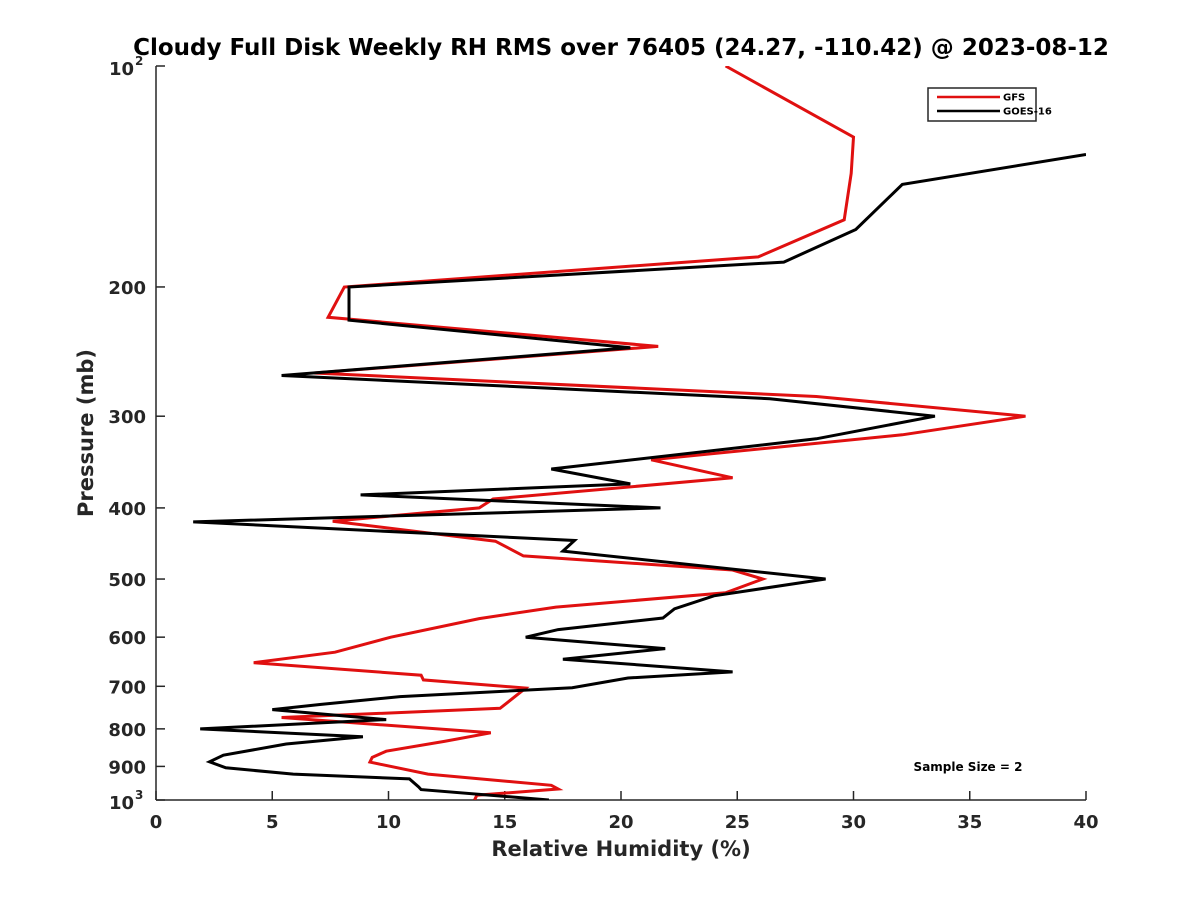 The height and width of the screenshot is (900, 1200). What do you see at coordinates (737, 822) in the screenshot?
I see `x-tick-label: 25` at bounding box center [737, 822].